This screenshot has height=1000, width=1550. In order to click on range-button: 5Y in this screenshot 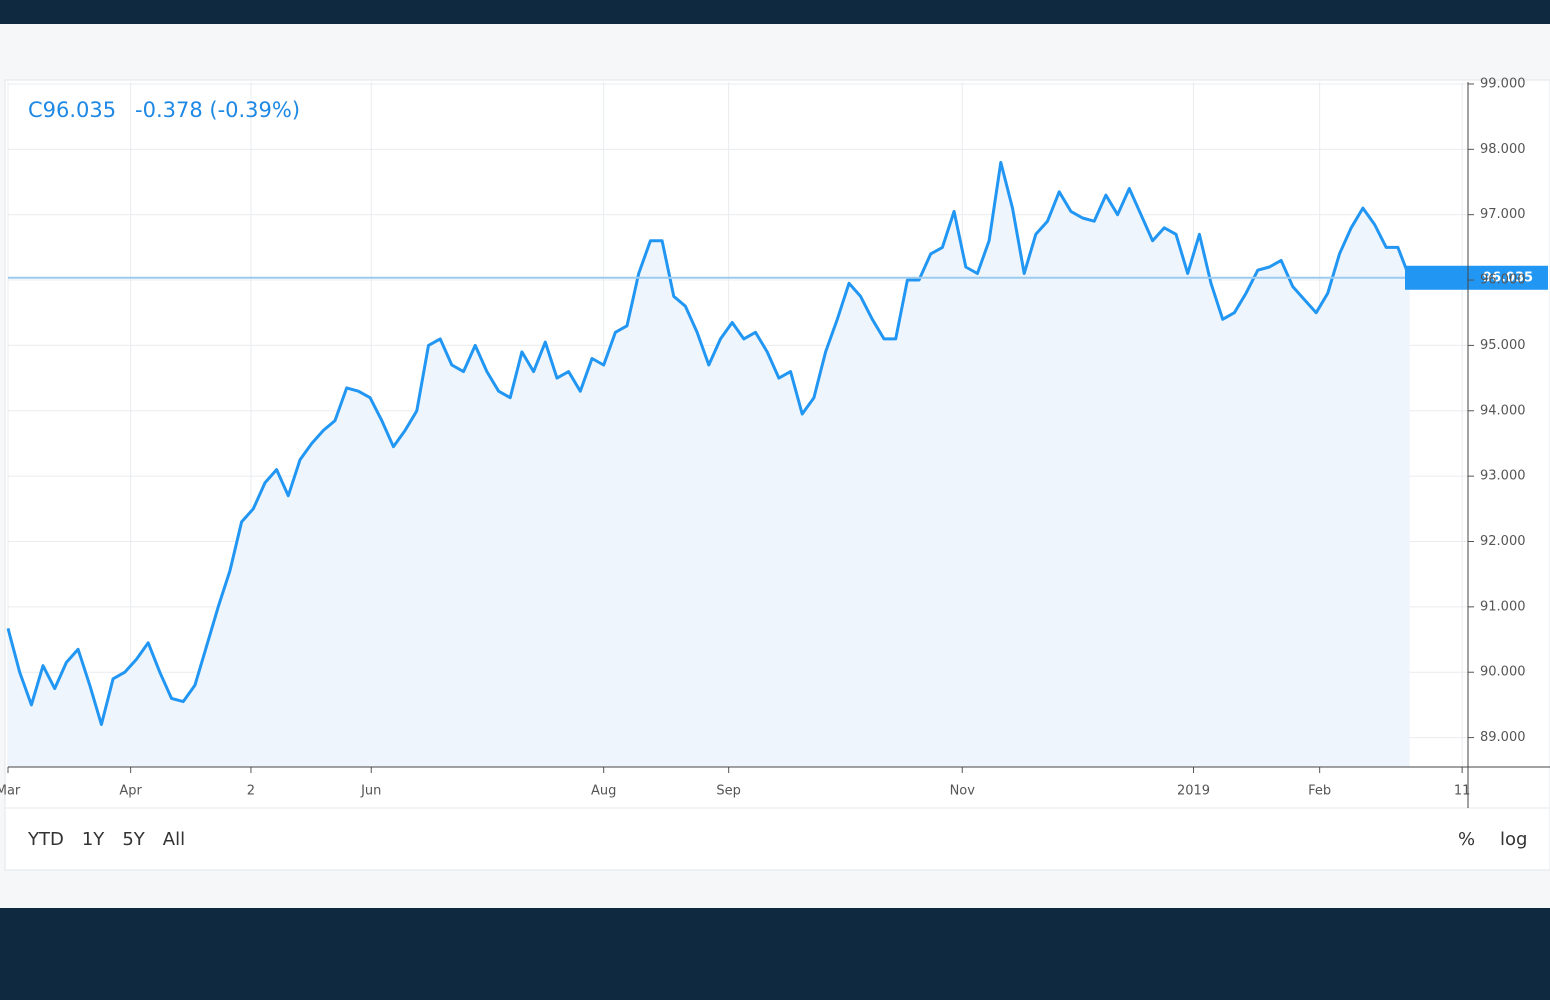, I will do `click(133, 839)`.